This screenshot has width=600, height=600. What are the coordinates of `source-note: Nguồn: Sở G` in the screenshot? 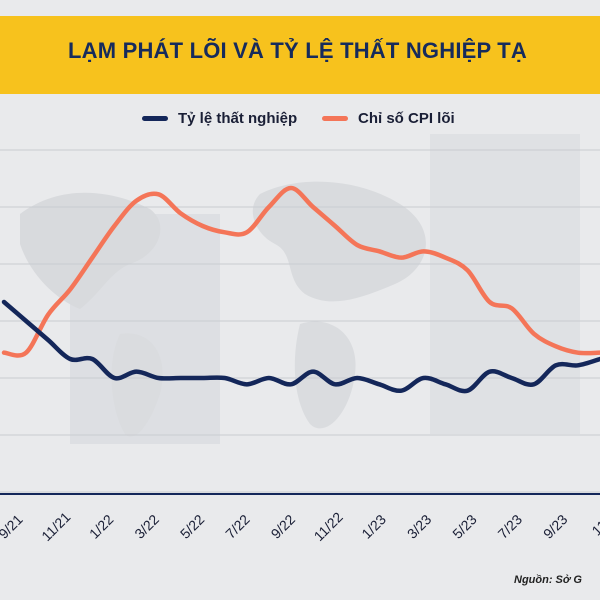 It's located at (548, 580).